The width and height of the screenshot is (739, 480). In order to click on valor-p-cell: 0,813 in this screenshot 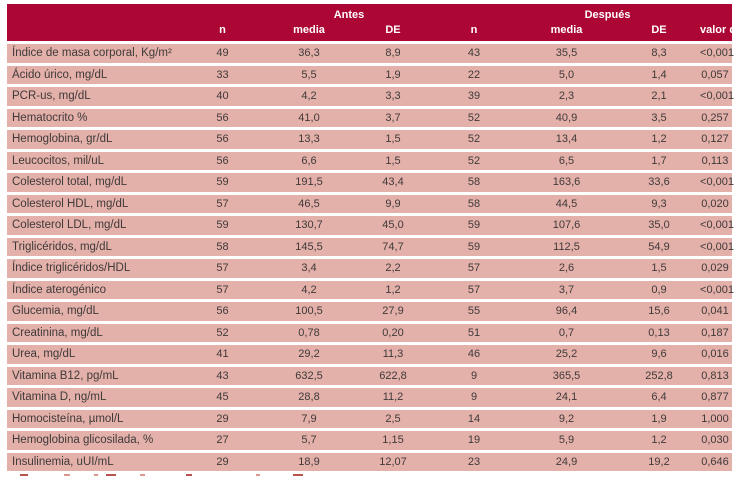, I will do `click(716, 376)`.